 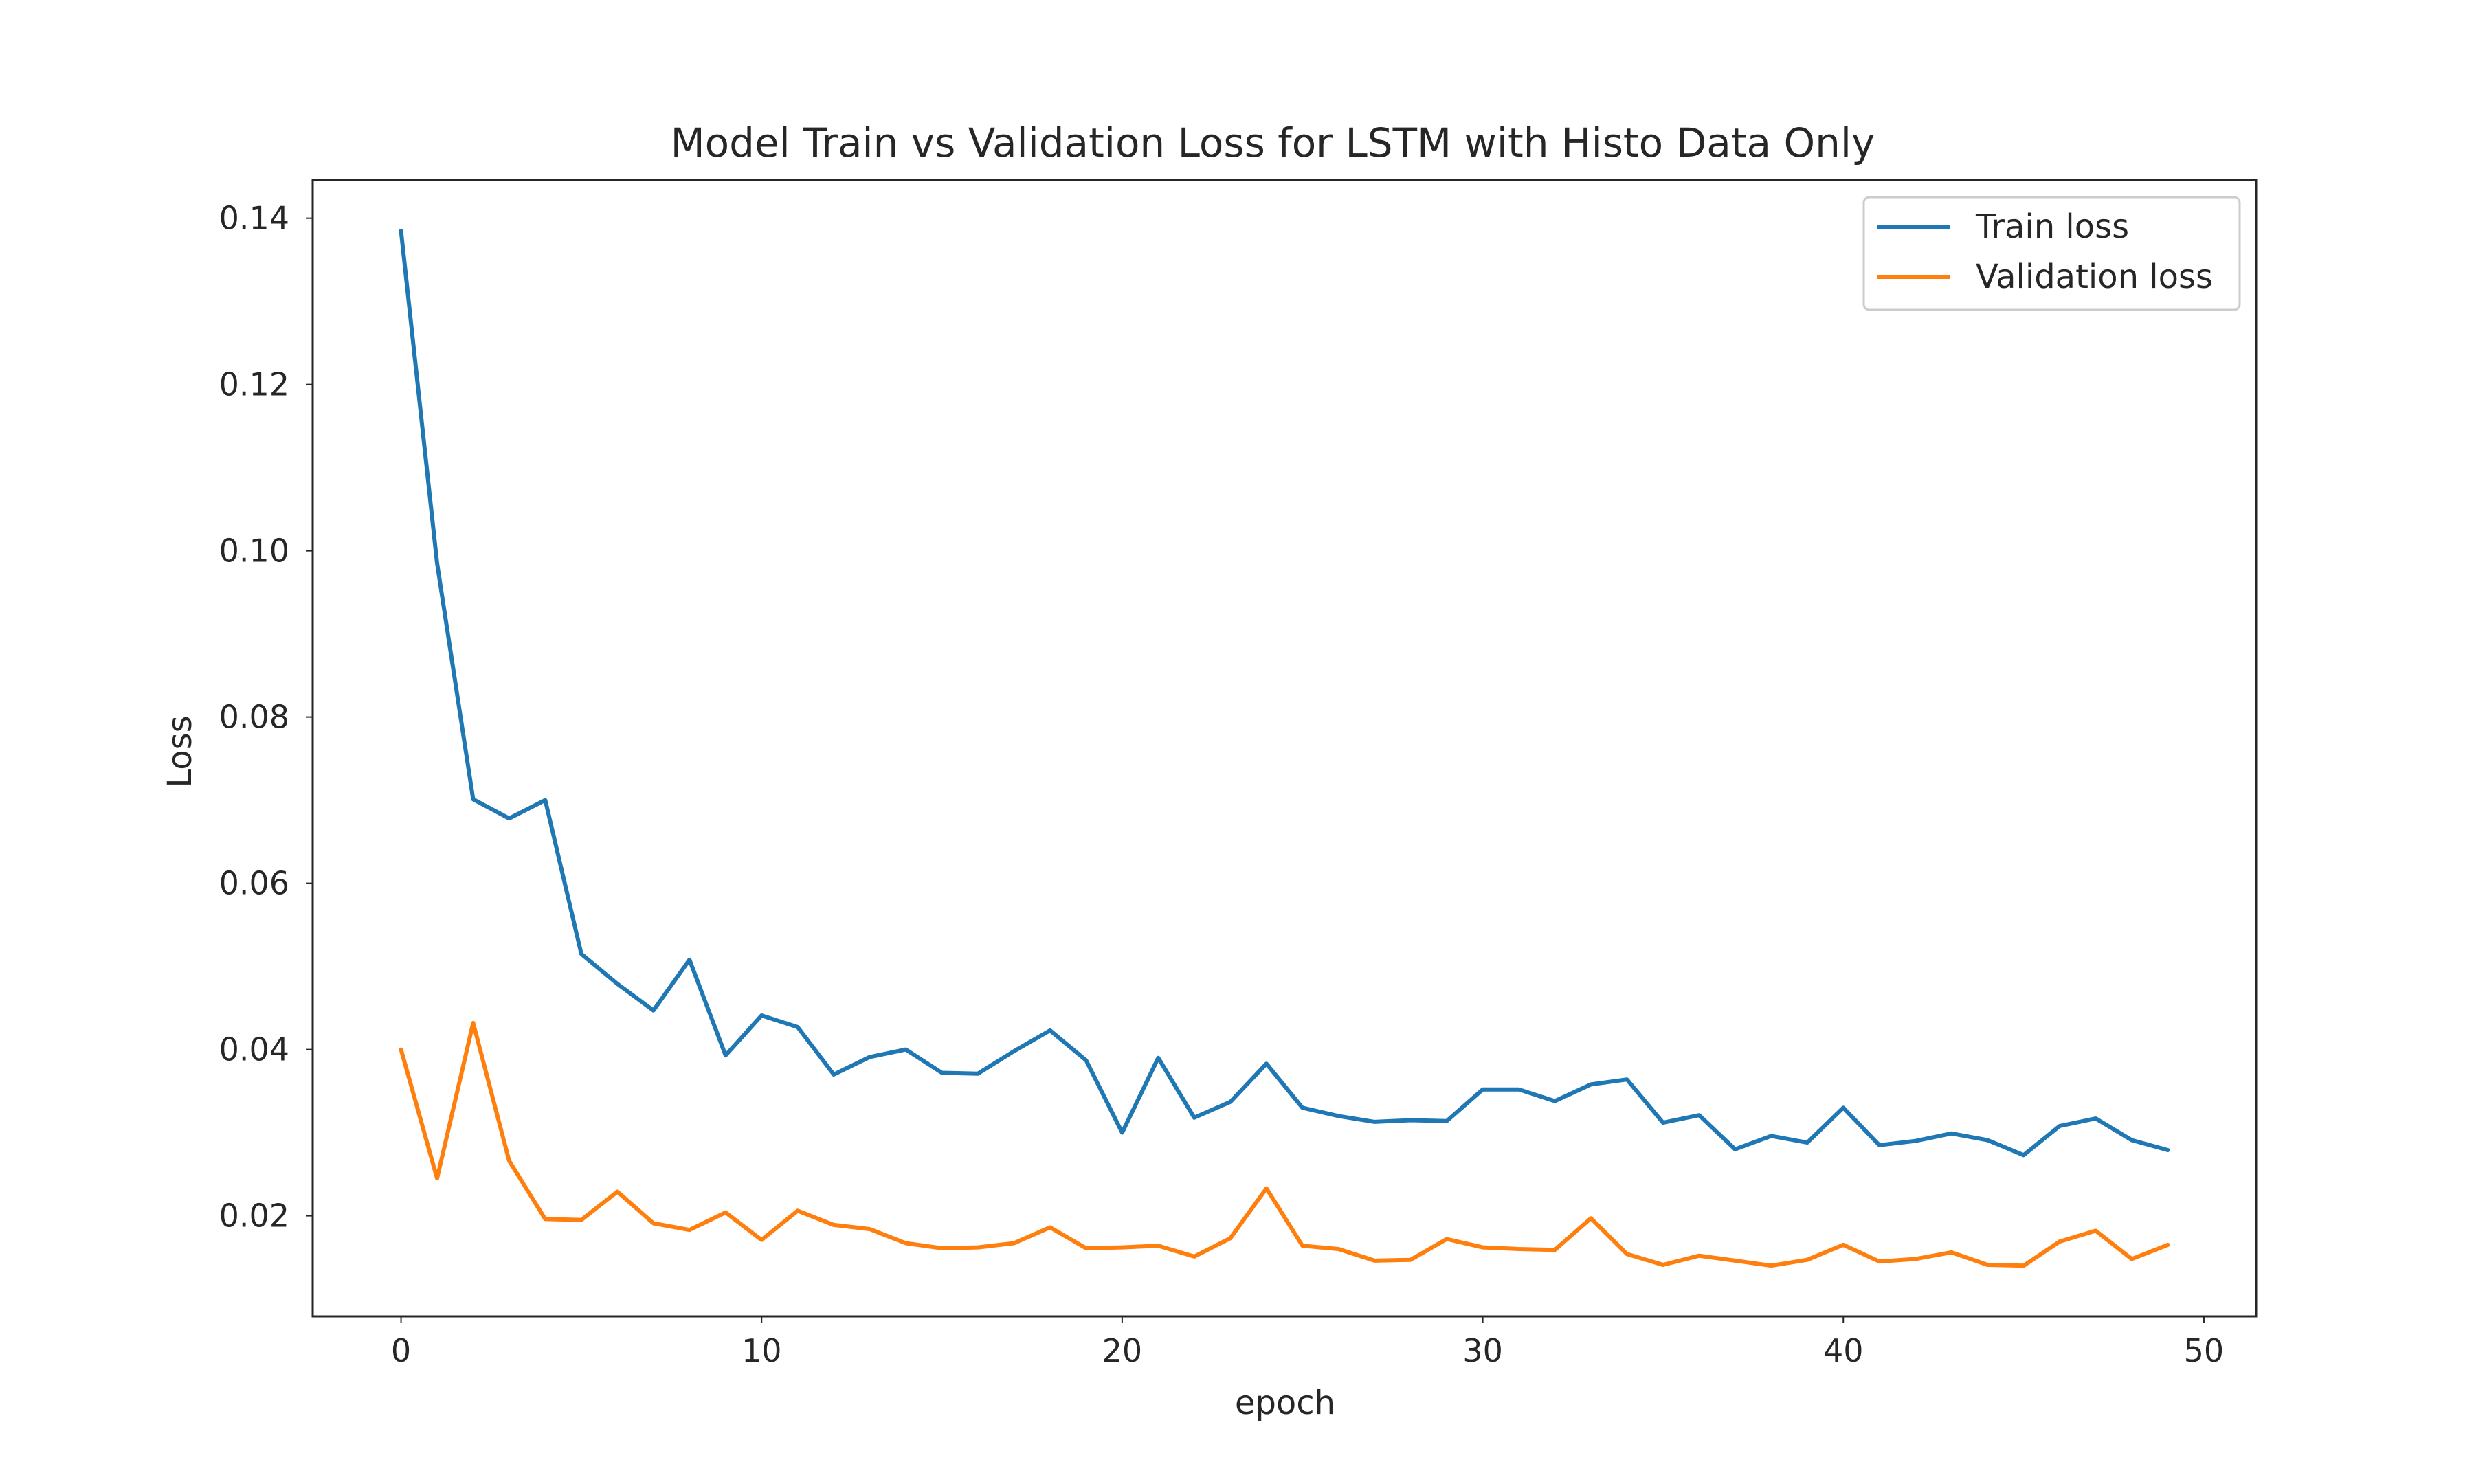 I want to click on x-tick-label: 50, so click(x=2204, y=1350).